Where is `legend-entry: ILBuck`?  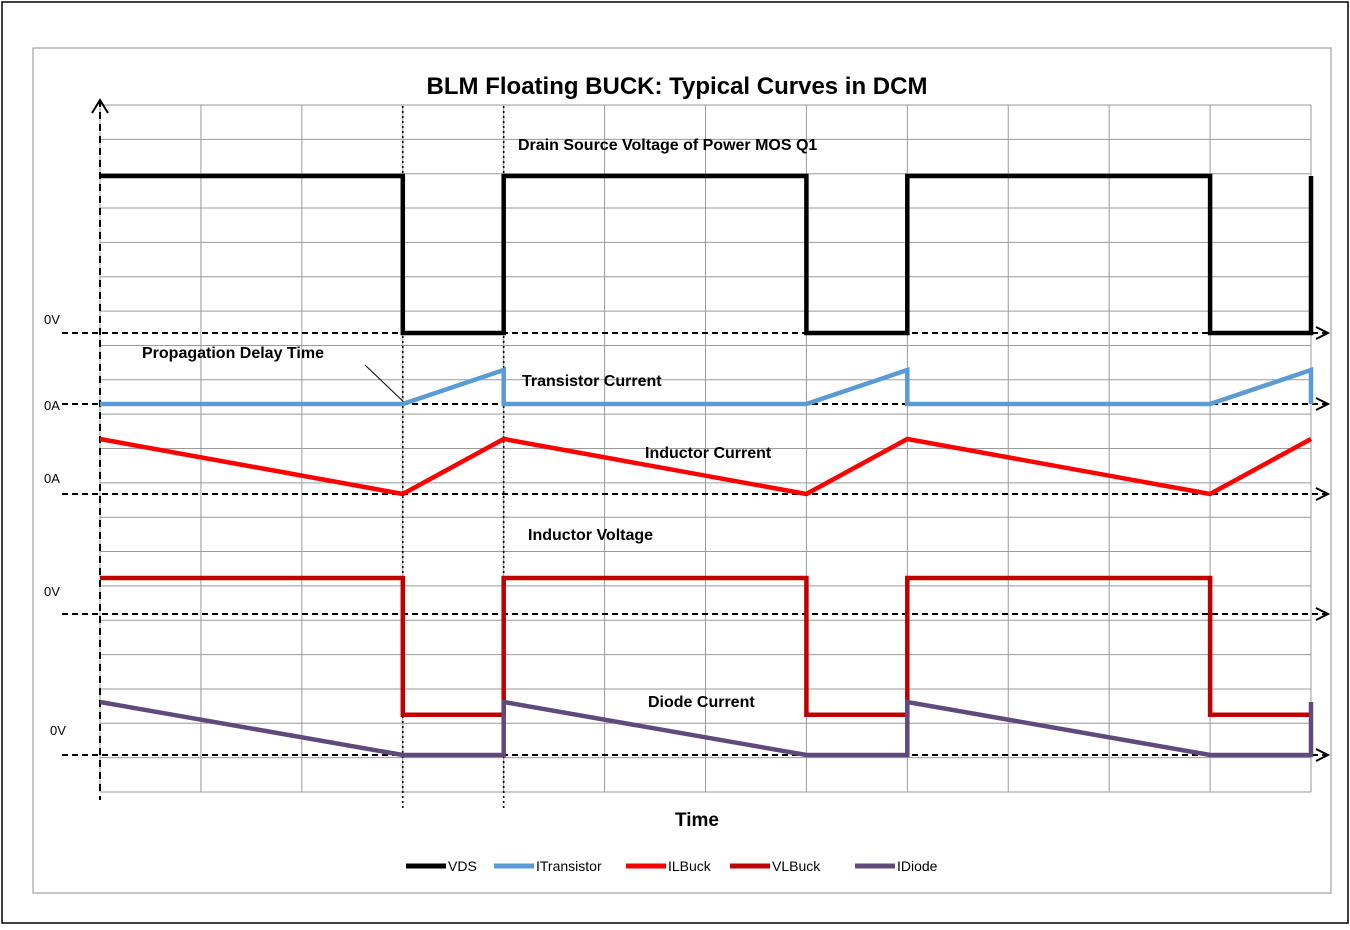
legend-entry: ILBuck is located at coordinates (690, 866).